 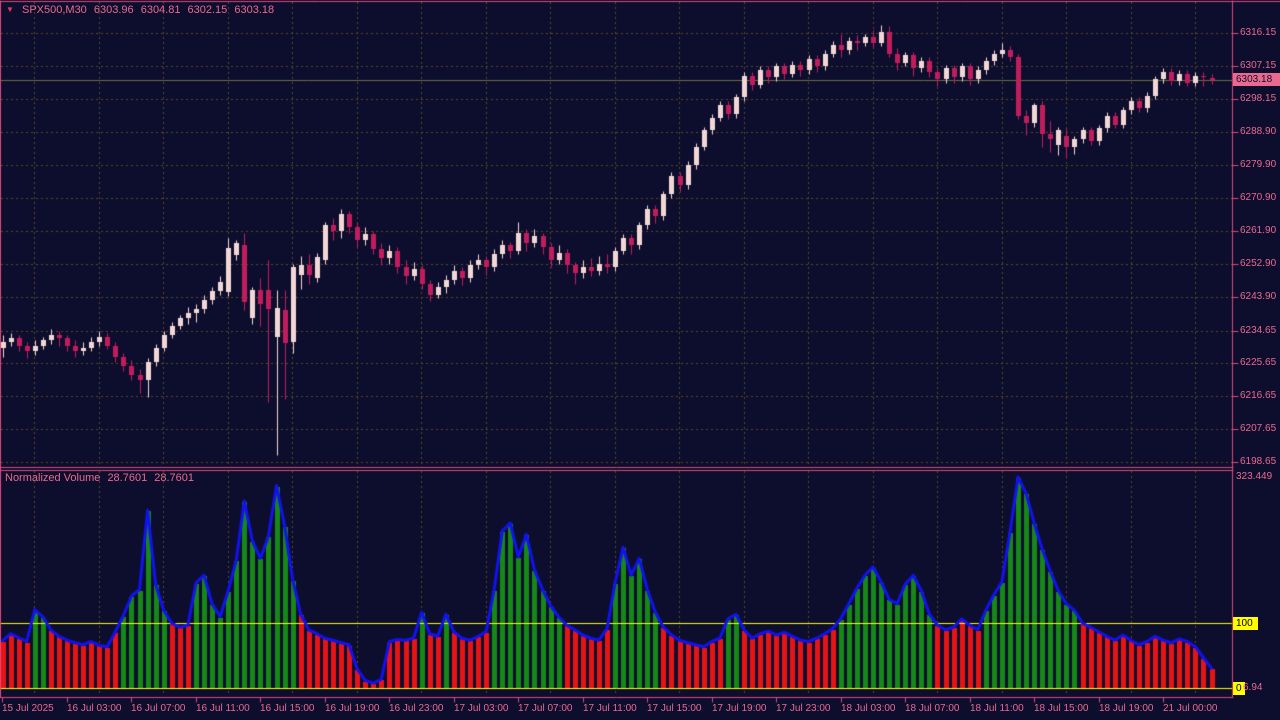 What do you see at coordinates (1258, 296) in the screenshot?
I see `price-axis-label: 6243.90` at bounding box center [1258, 296].